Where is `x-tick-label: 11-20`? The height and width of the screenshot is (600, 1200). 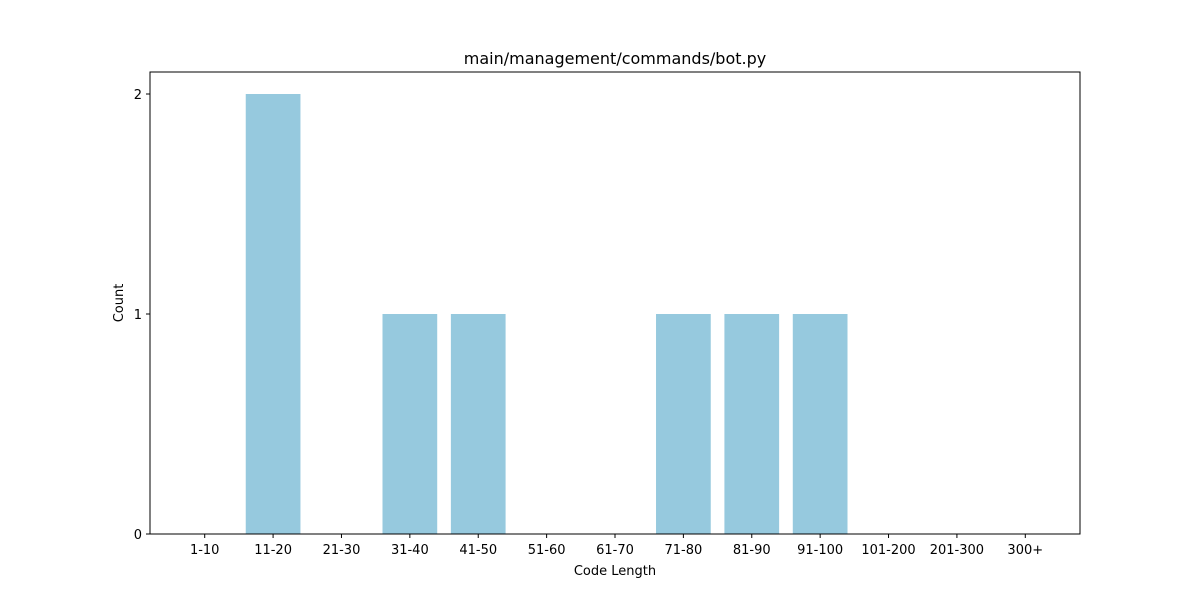
x-tick-label: 11-20 is located at coordinates (273, 550).